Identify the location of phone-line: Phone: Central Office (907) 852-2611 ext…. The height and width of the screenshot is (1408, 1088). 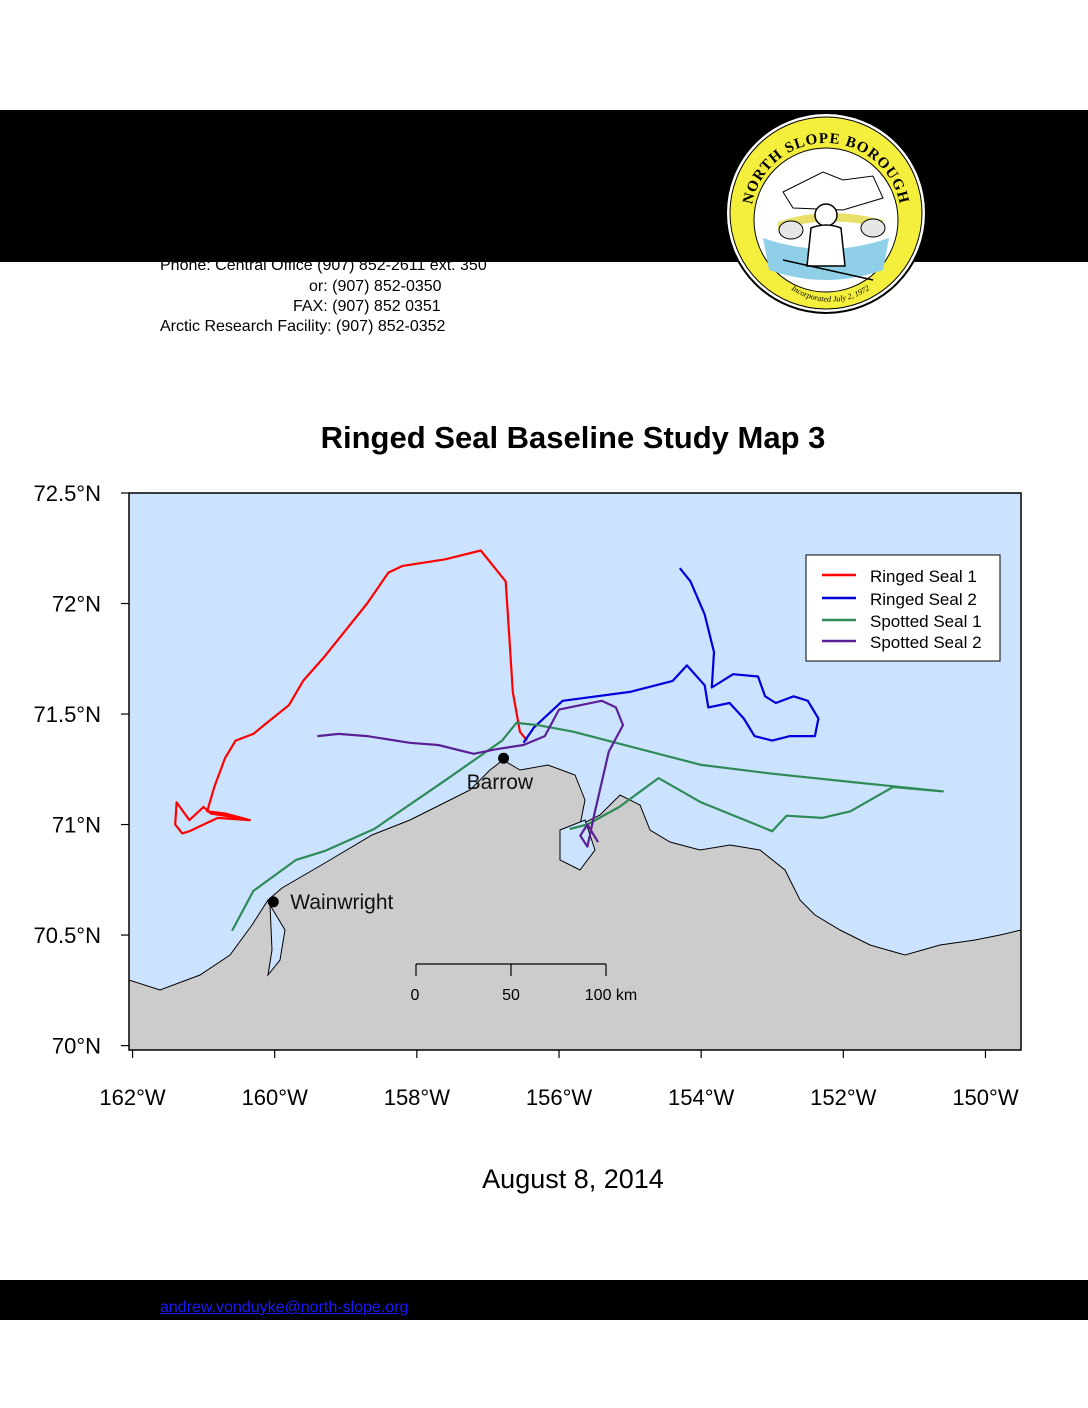
(323, 265).